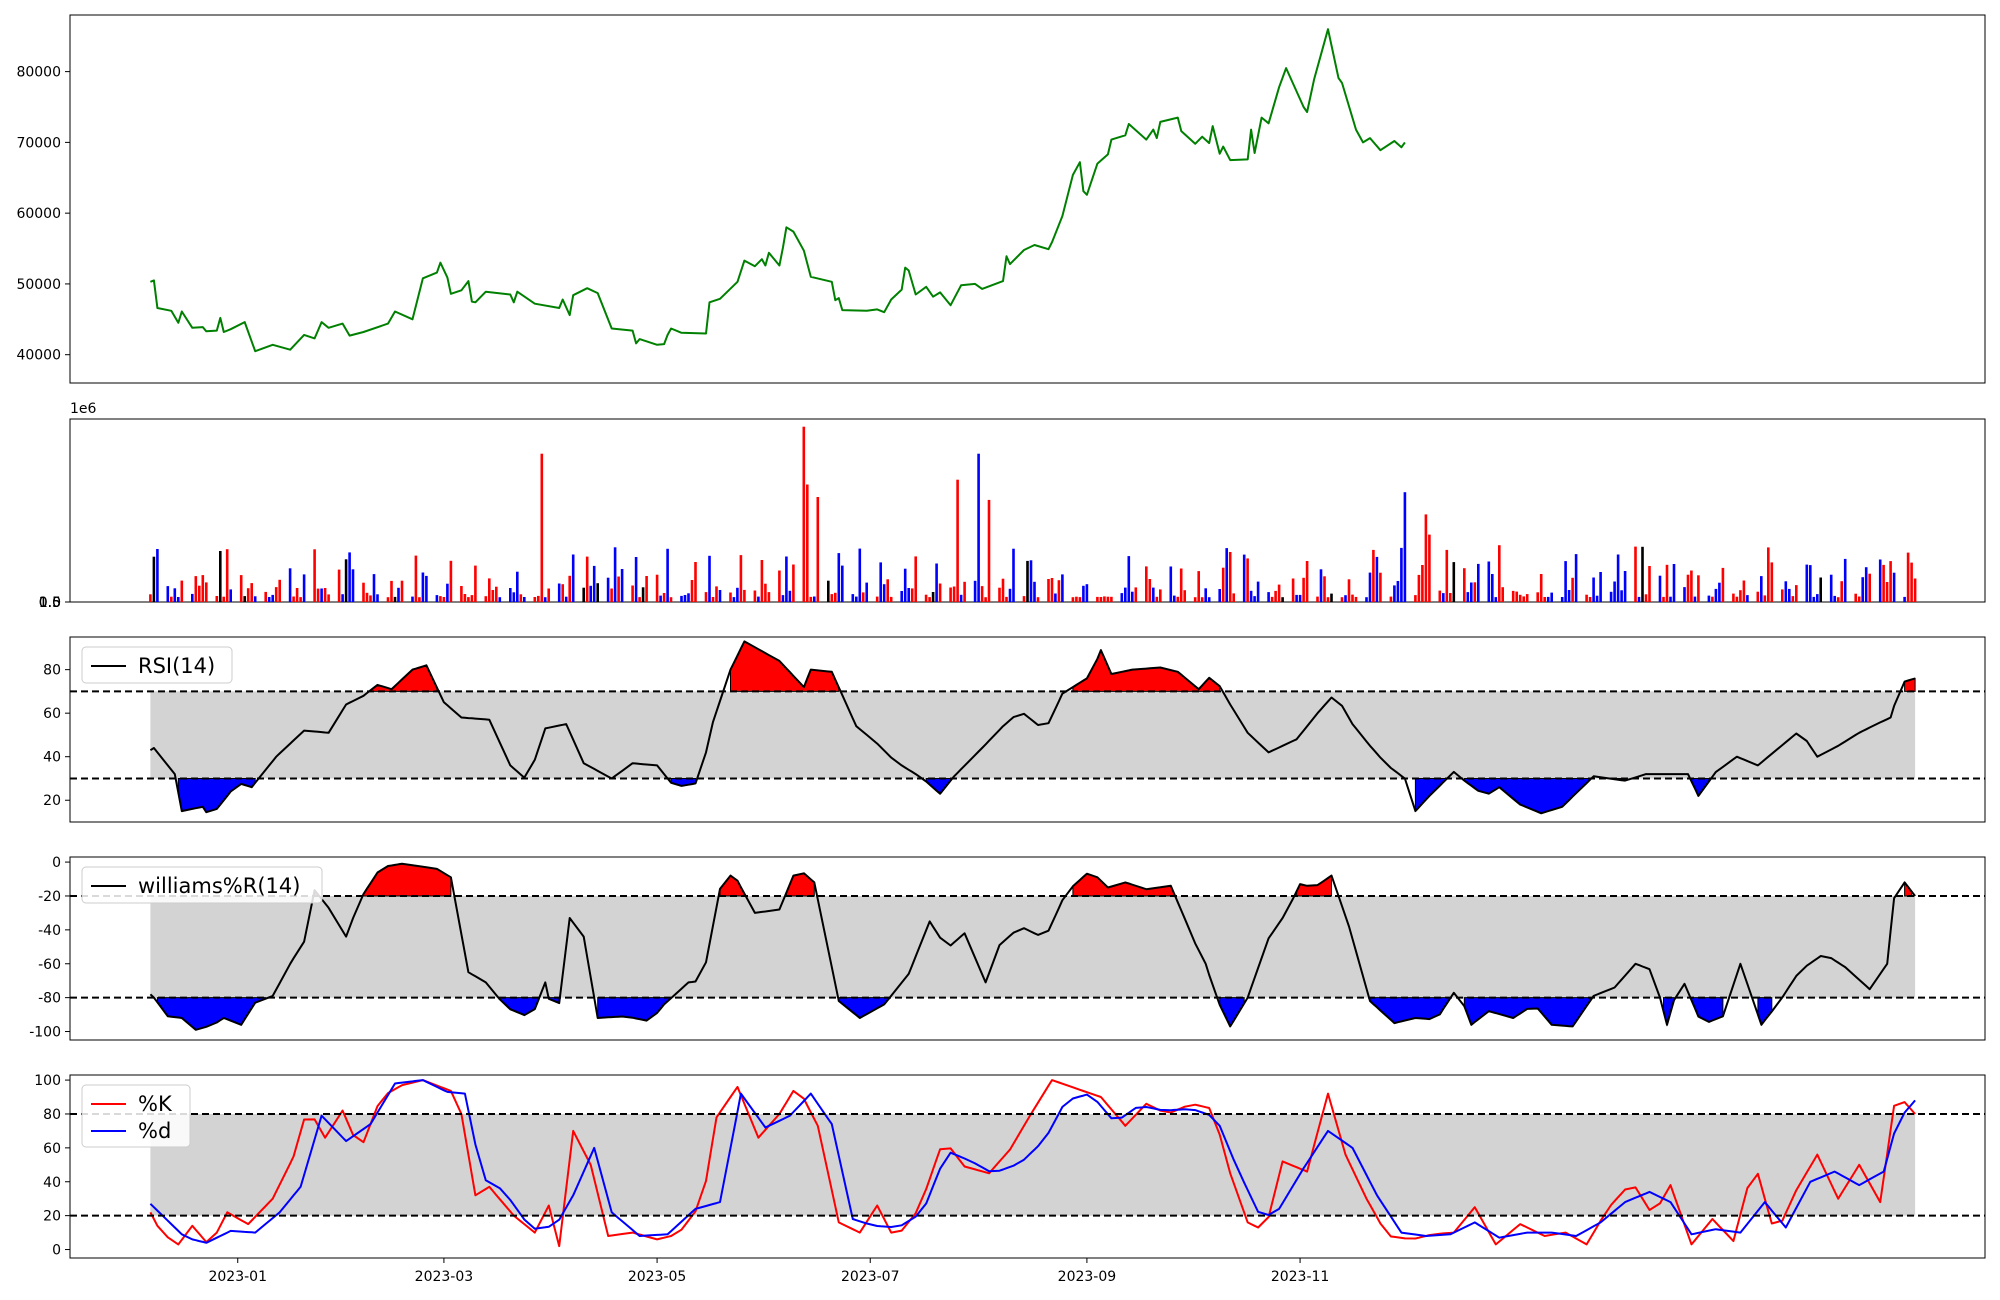  What do you see at coordinates (154, 1131) in the screenshot?
I see `stochastic-legend-label: %d` at bounding box center [154, 1131].